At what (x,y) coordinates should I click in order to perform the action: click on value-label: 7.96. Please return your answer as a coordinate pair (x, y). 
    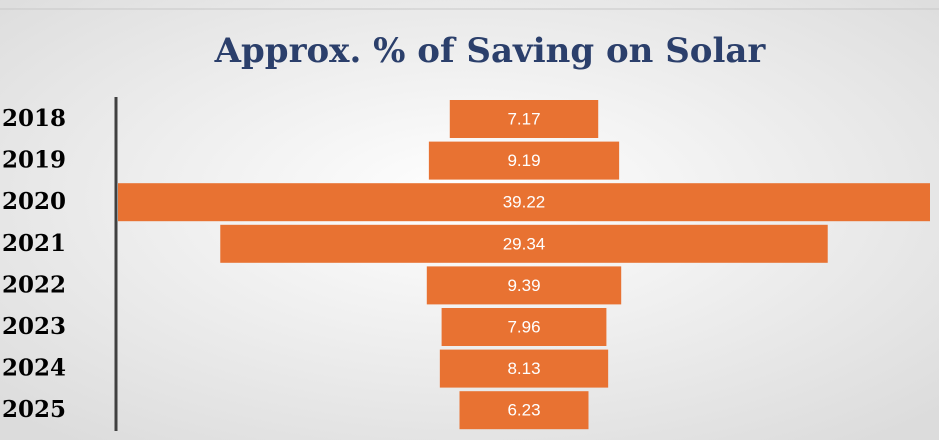
    Looking at the image, I should click on (523, 326).